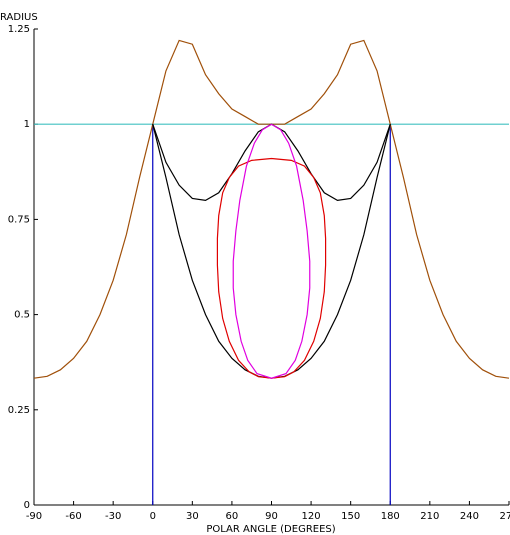  What do you see at coordinates (232, 516) in the screenshot?
I see `x-tick-label: 60` at bounding box center [232, 516].